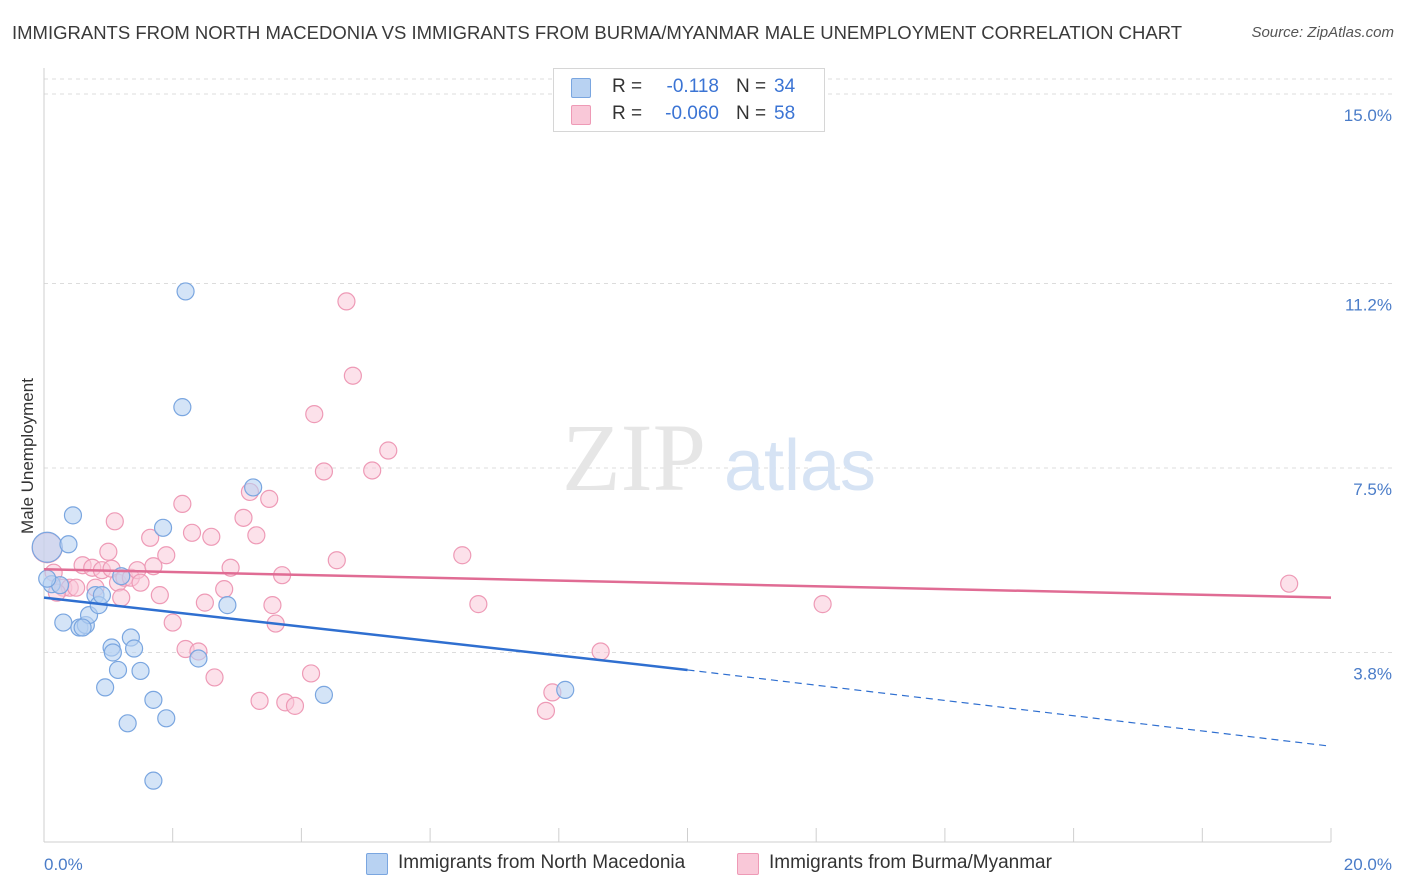 Image resolution: width=1406 pixels, height=892 pixels. Describe the element at coordinates (1368, 115) in the screenshot. I see `y-tick-label: 15.0%` at that location.